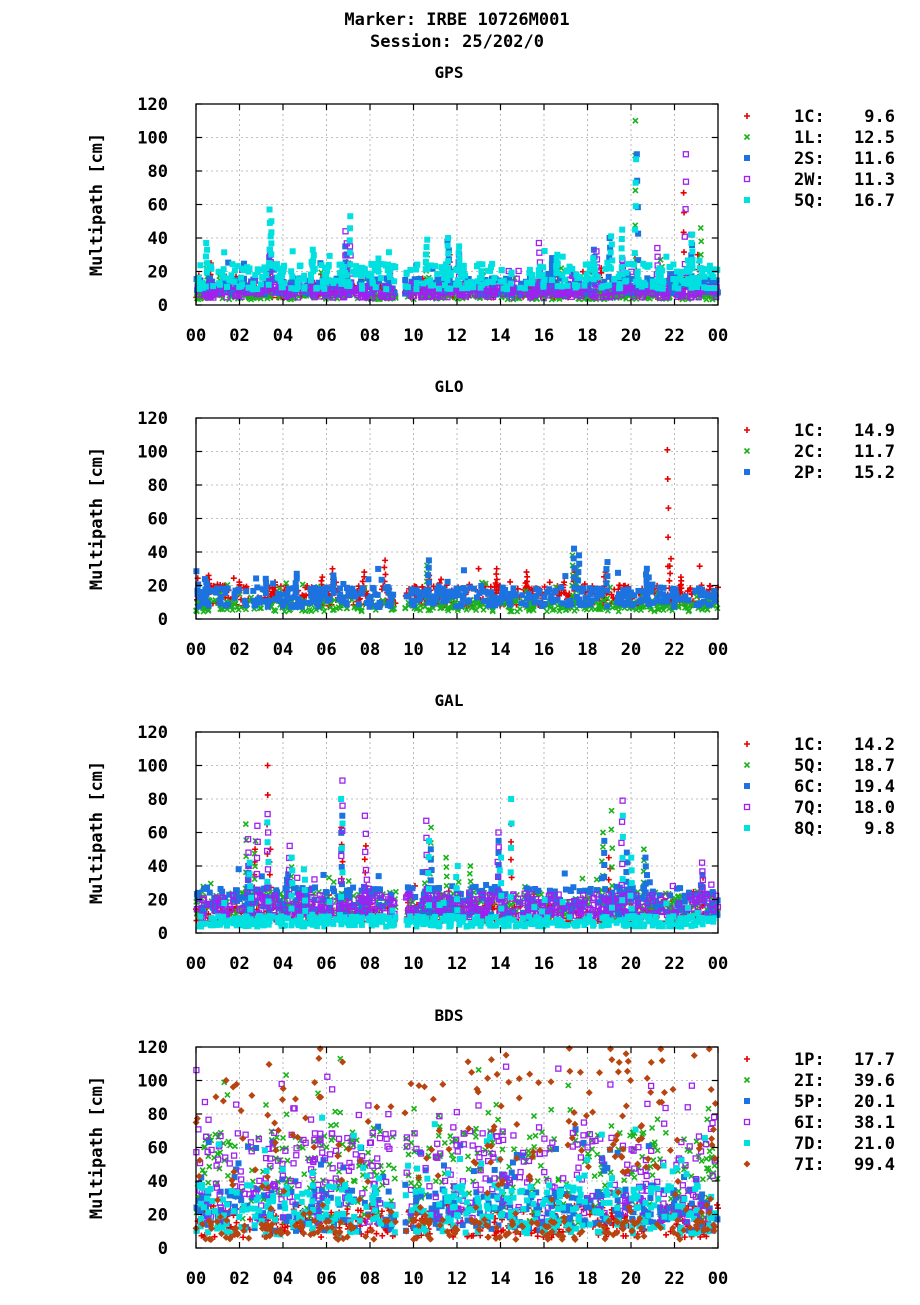 The width and height of the screenshot is (920, 1305). Describe the element at coordinates (674, 336) in the screenshot. I see `x-tick-label: 22` at that location.